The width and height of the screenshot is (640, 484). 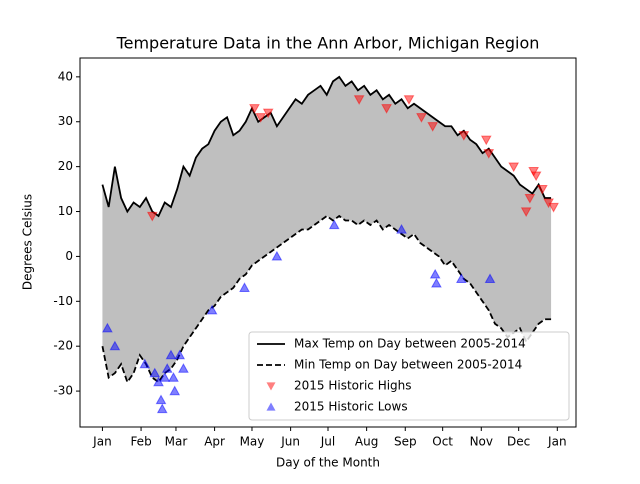 What do you see at coordinates (69, 256) in the screenshot?
I see `y-tick-label: 0` at bounding box center [69, 256].